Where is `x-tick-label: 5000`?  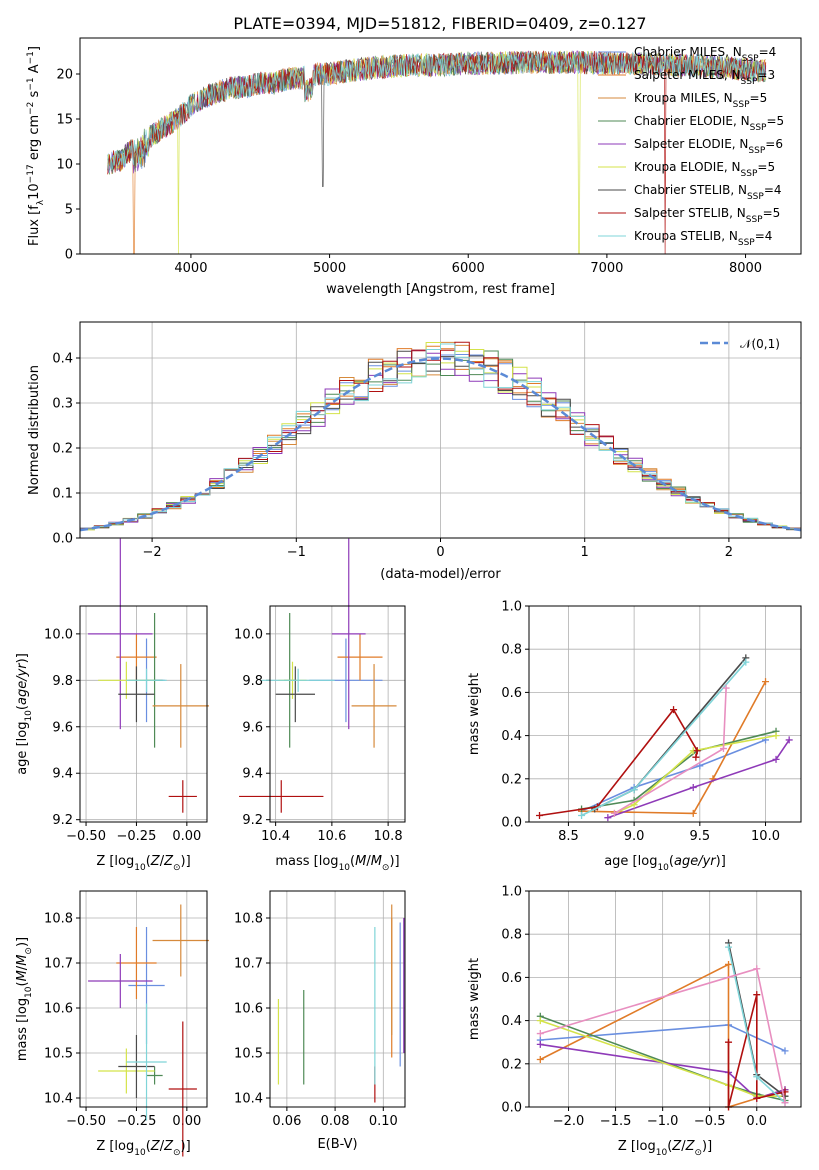
x-tick-label: 5000 is located at coordinates (329, 268).